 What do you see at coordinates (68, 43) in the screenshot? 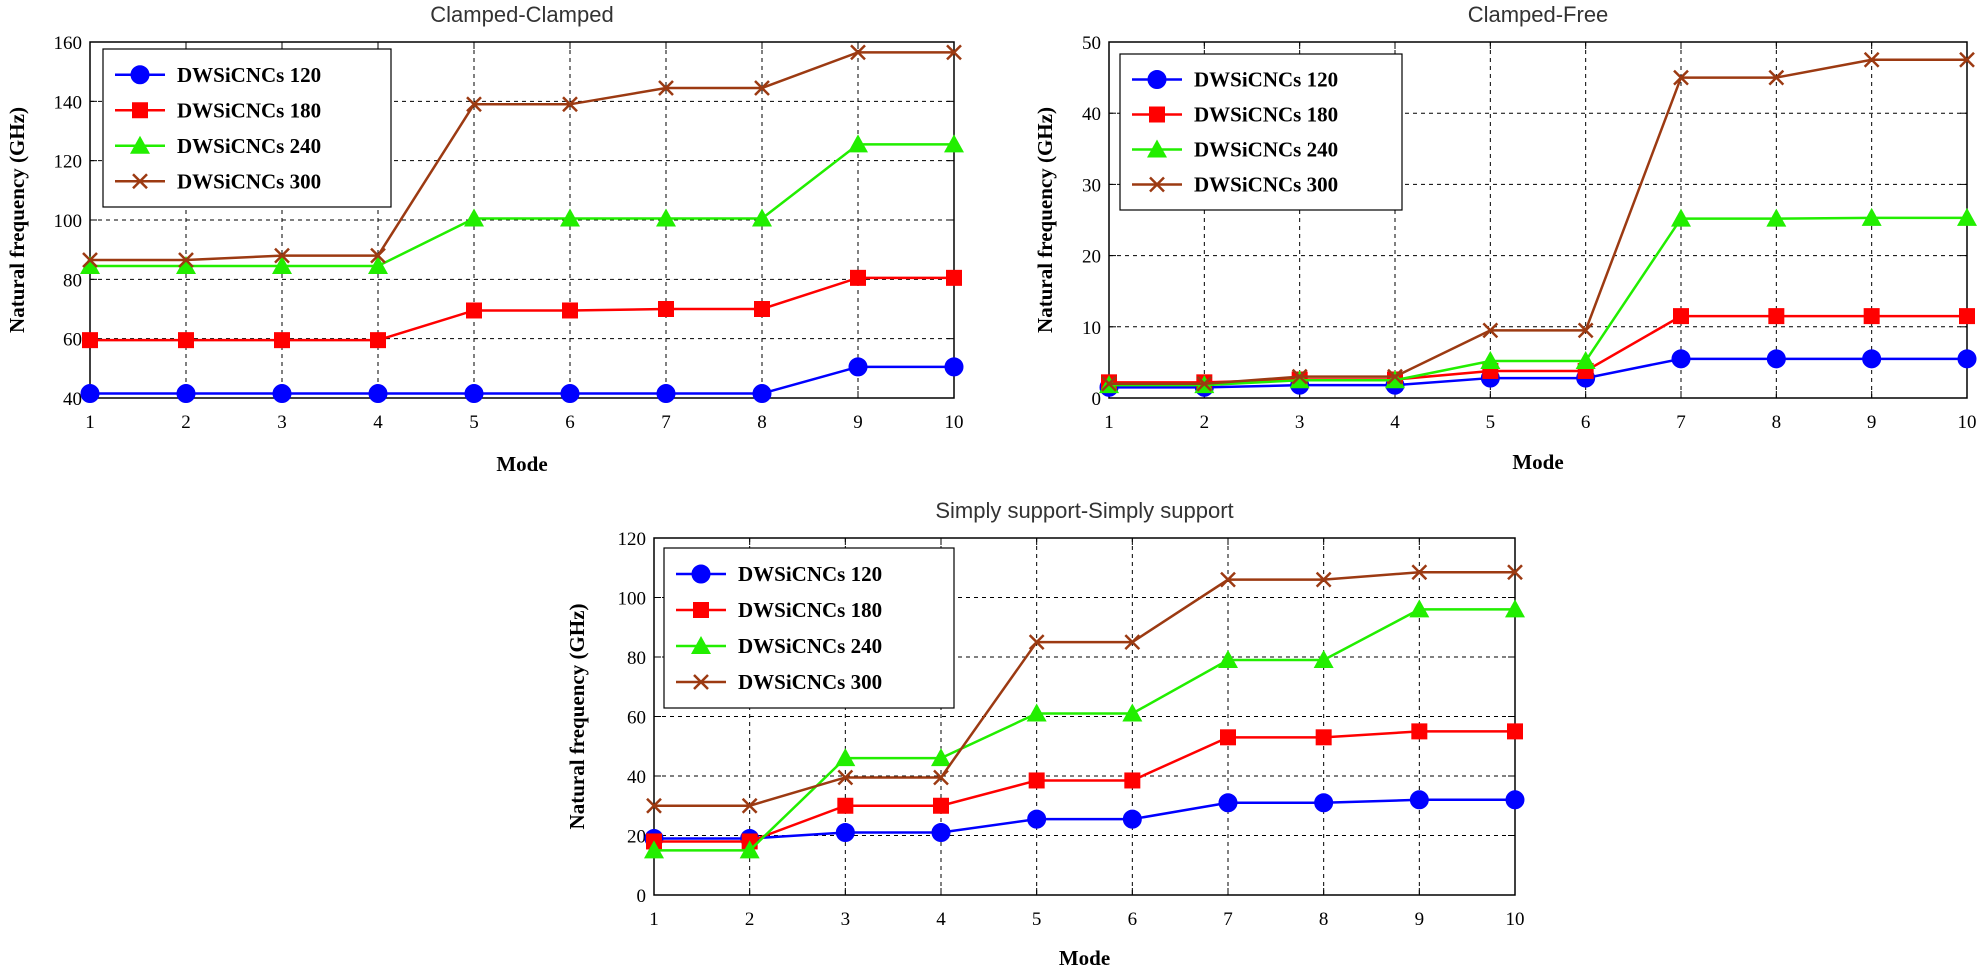
I see `y-tick-label: 160` at bounding box center [68, 43].